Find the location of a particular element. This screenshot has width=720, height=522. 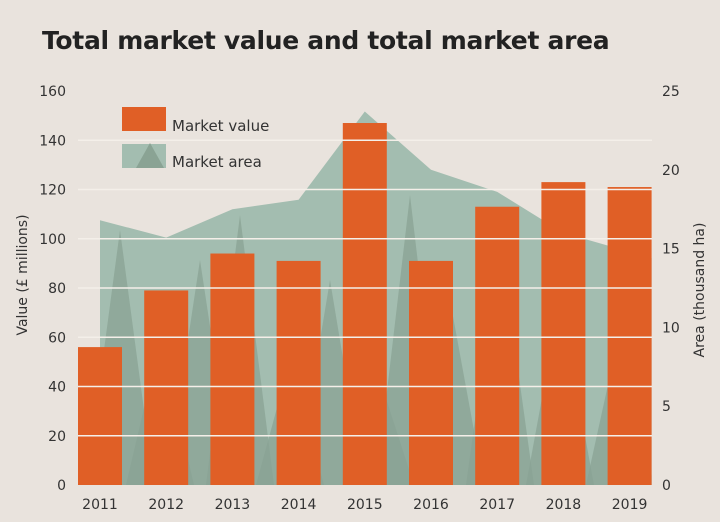

y2-tick-label: 10 is located at coordinates (671, 328).